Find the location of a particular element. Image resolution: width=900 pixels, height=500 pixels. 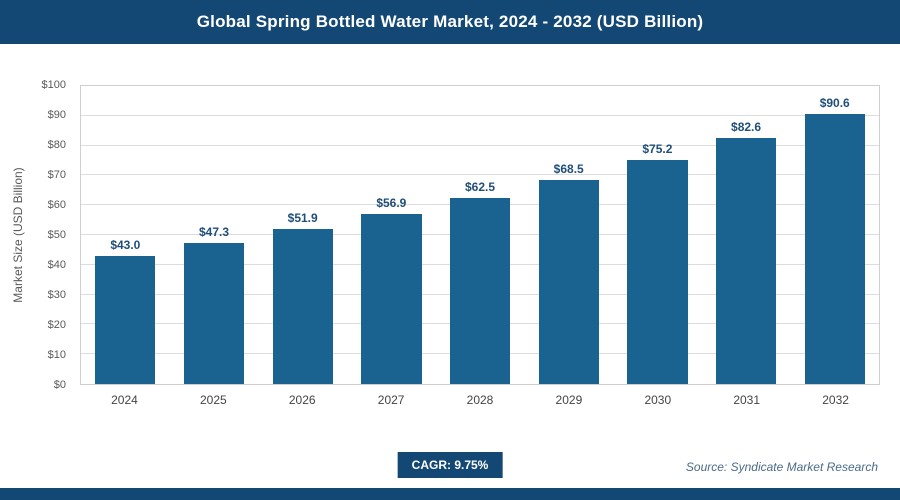

bar-slot: $47.3 is located at coordinates (214, 235).